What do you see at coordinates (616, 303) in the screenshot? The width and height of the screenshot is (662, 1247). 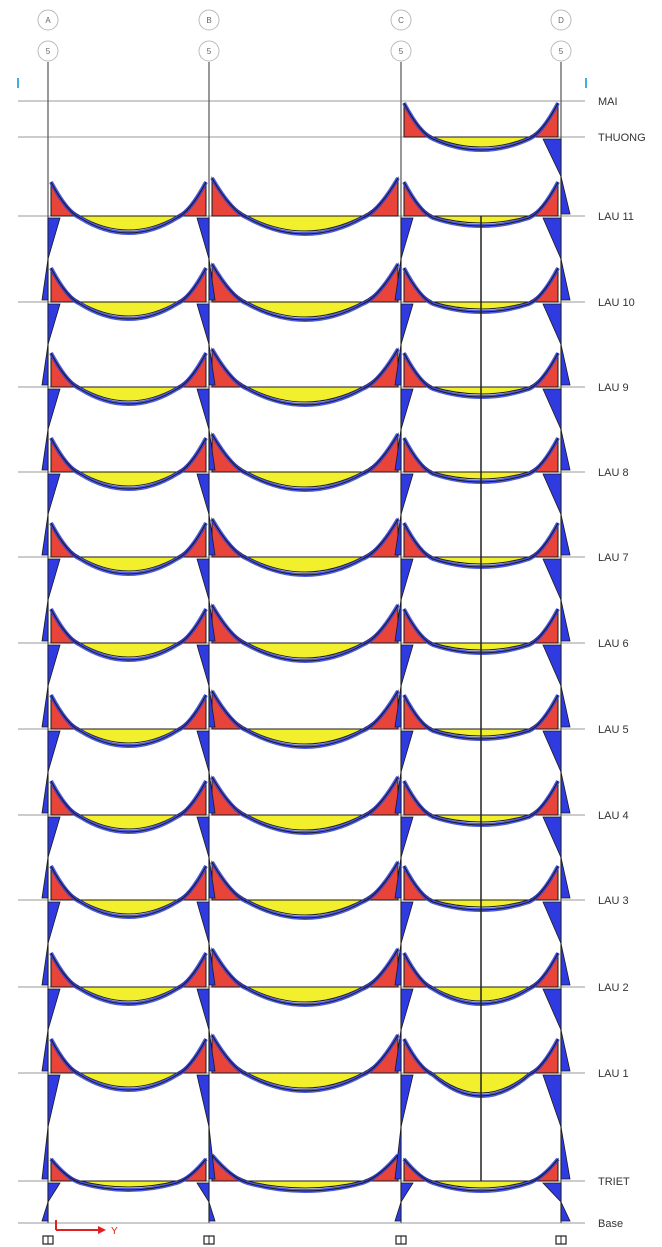 I see `story-label: LAU 10` at bounding box center [616, 303].